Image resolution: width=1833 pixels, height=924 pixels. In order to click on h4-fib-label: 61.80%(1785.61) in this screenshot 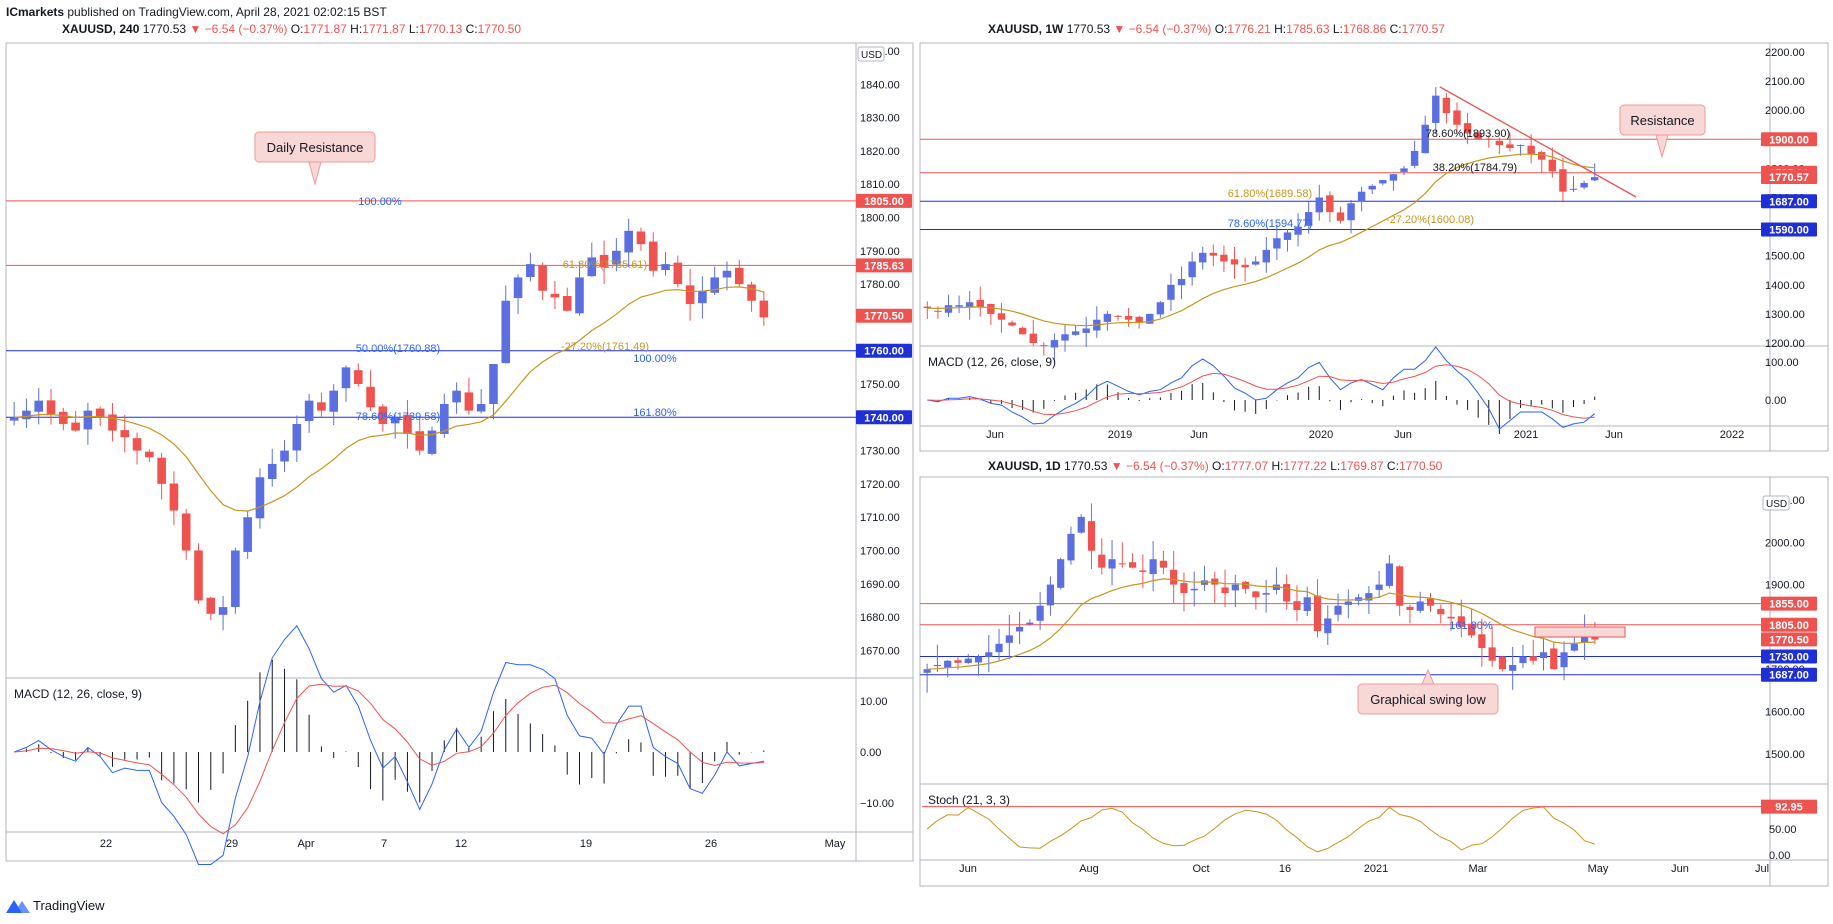, I will do `click(605, 265)`.